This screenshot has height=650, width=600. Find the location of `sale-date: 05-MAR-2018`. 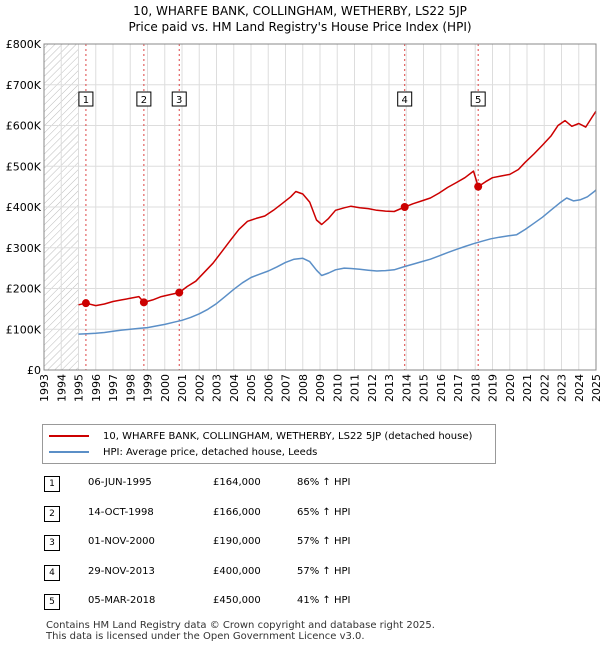

sale-date: 05-MAR-2018 is located at coordinates (122, 600).